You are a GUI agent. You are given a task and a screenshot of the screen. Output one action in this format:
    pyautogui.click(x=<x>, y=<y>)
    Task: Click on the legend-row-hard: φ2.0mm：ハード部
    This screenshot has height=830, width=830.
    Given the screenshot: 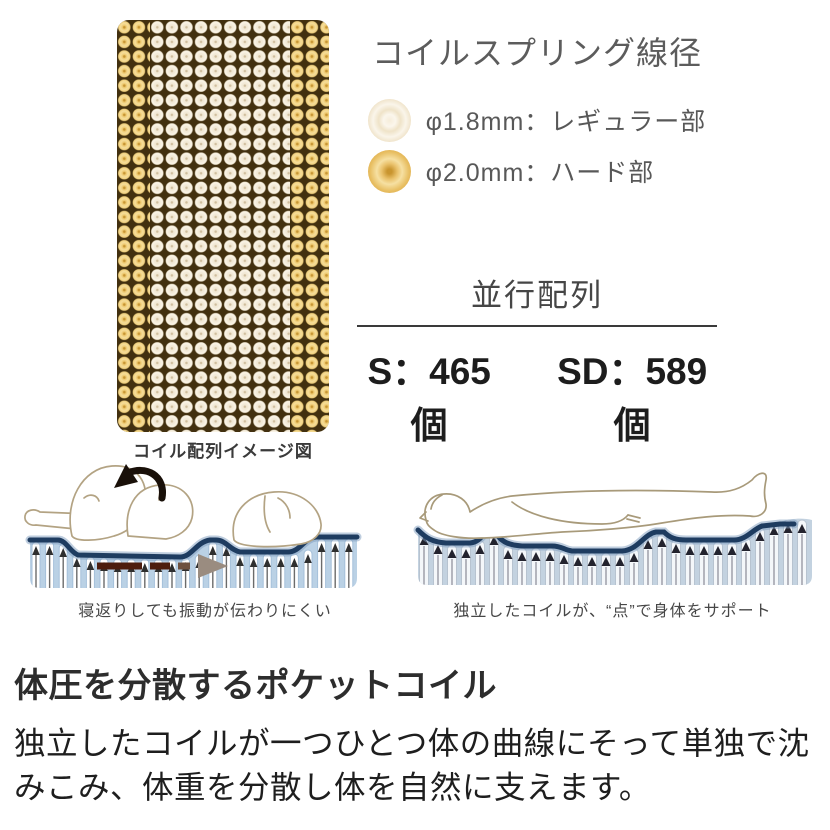 What is the action you would take?
    pyautogui.click(x=537, y=171)
    